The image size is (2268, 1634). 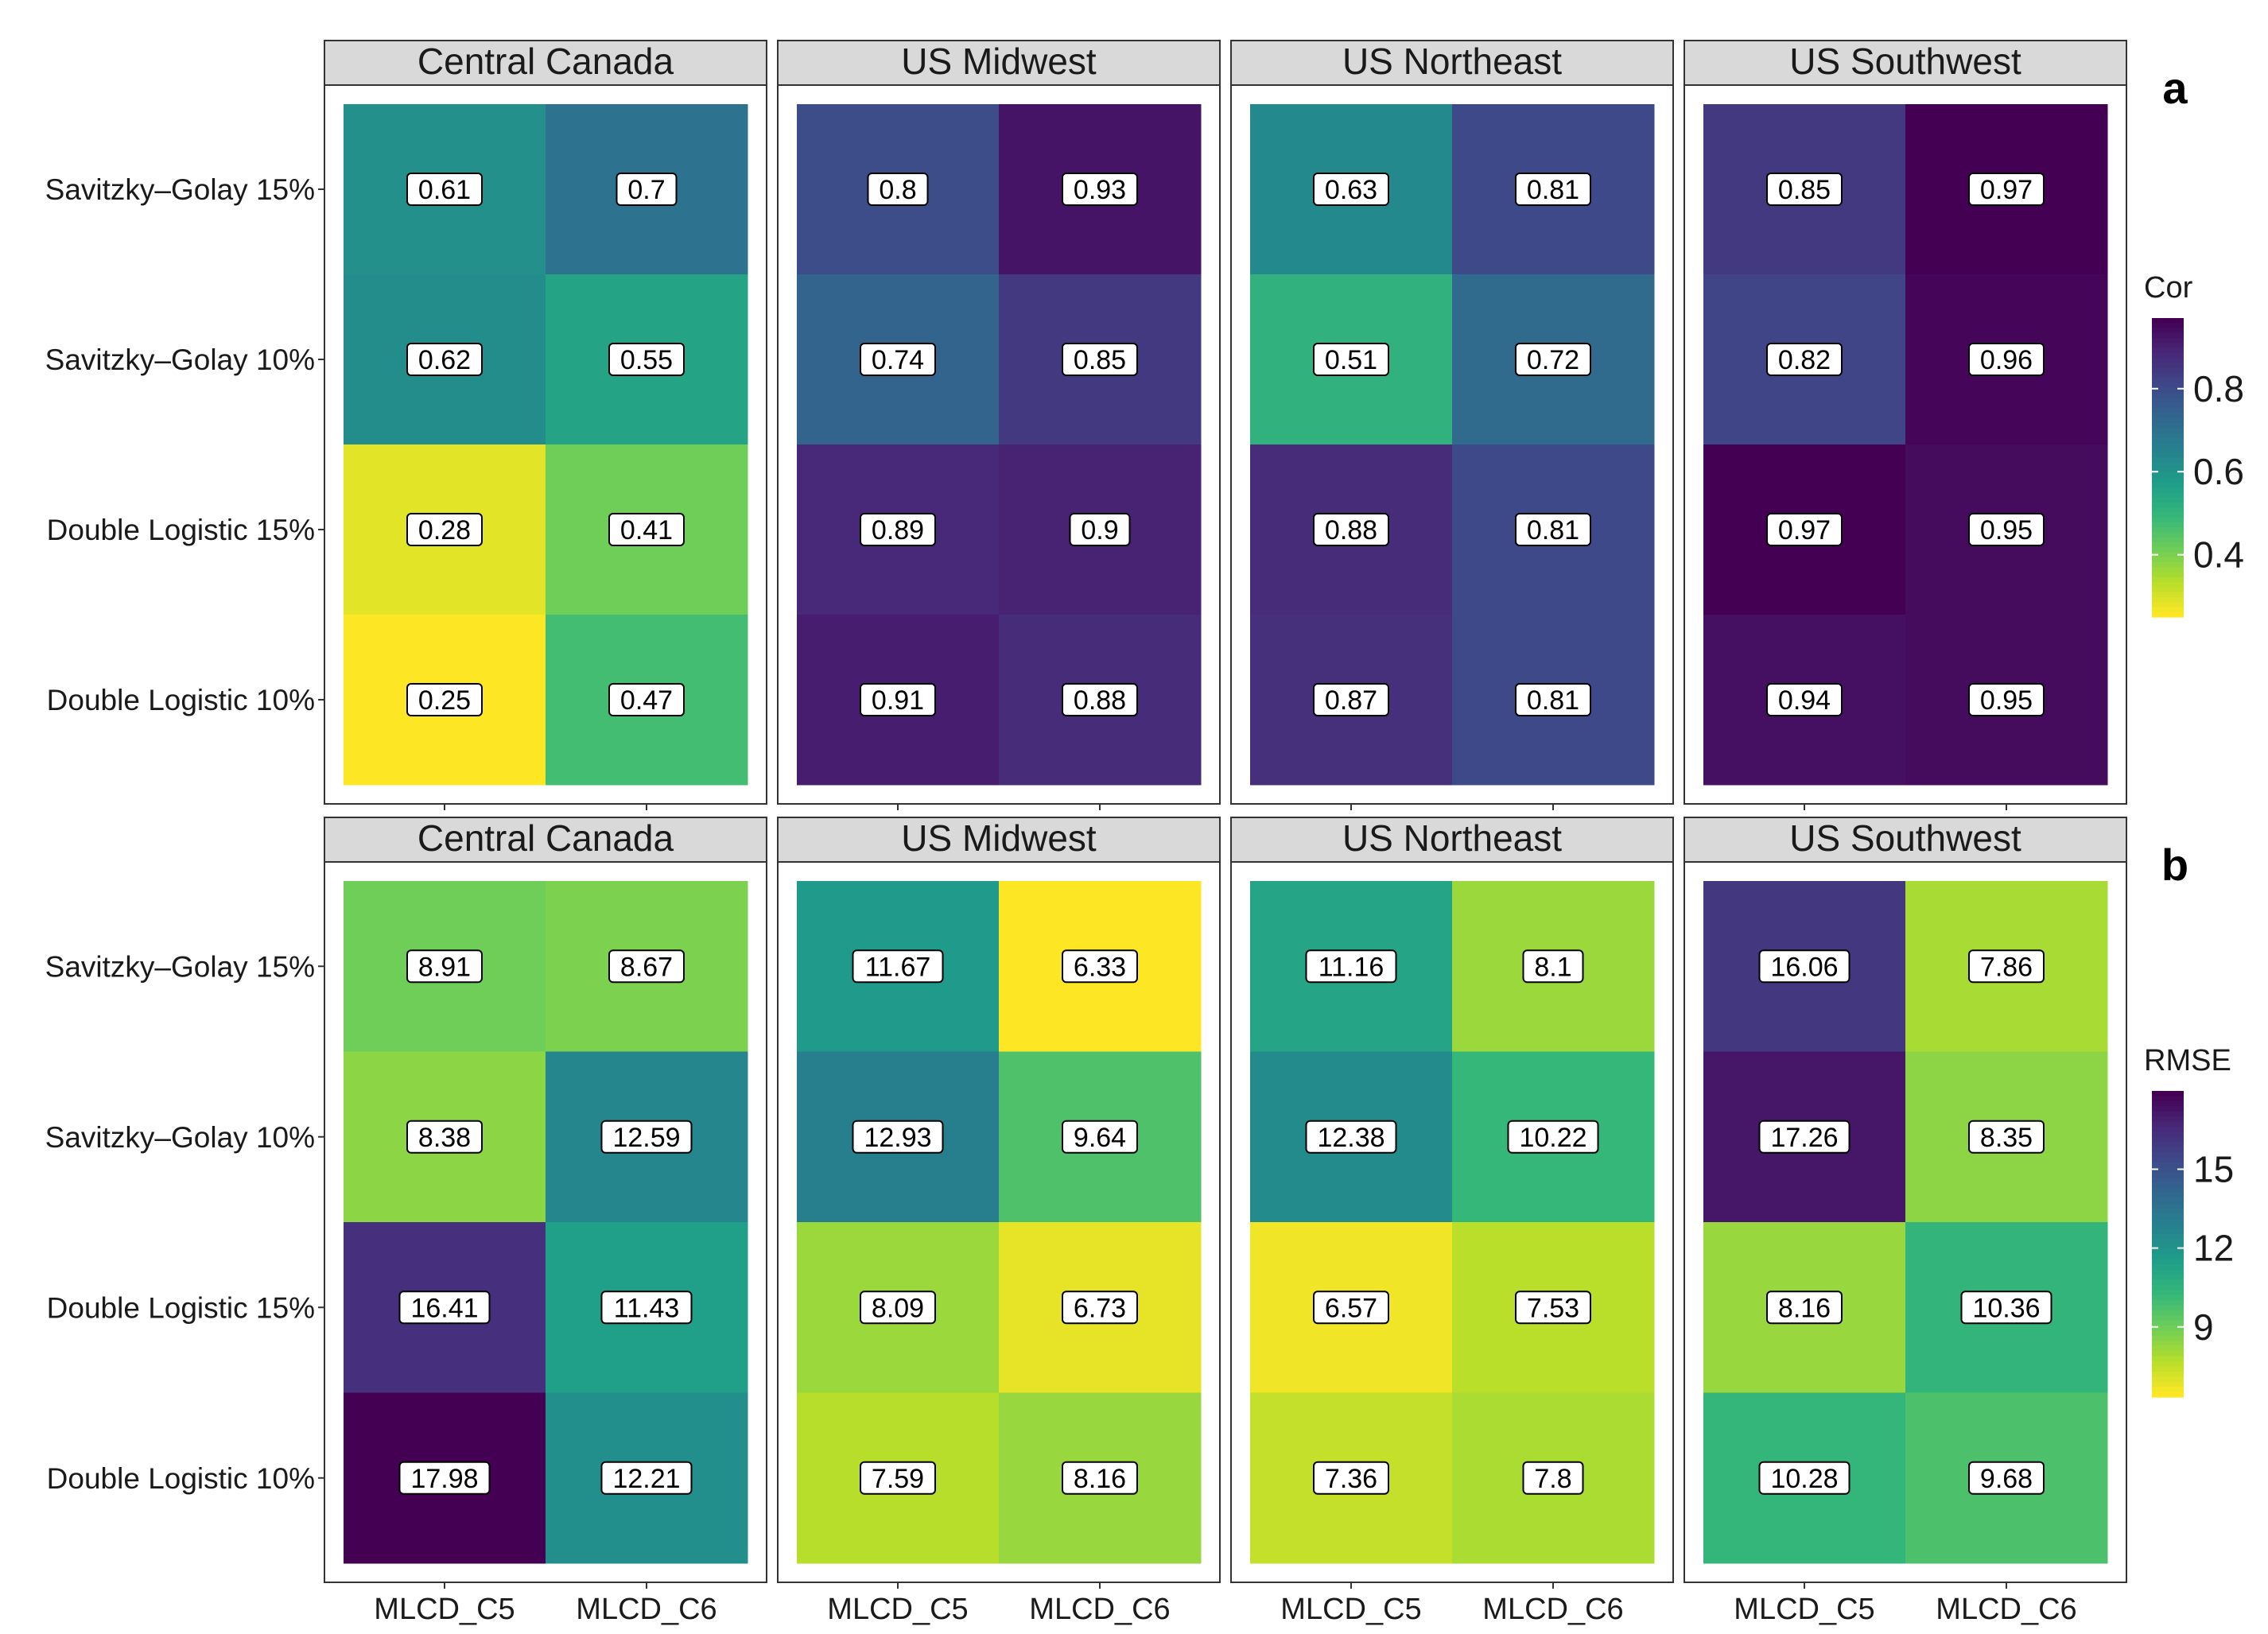 I want to click on cell-value-label: 0.8, so click(x=898, y=190).